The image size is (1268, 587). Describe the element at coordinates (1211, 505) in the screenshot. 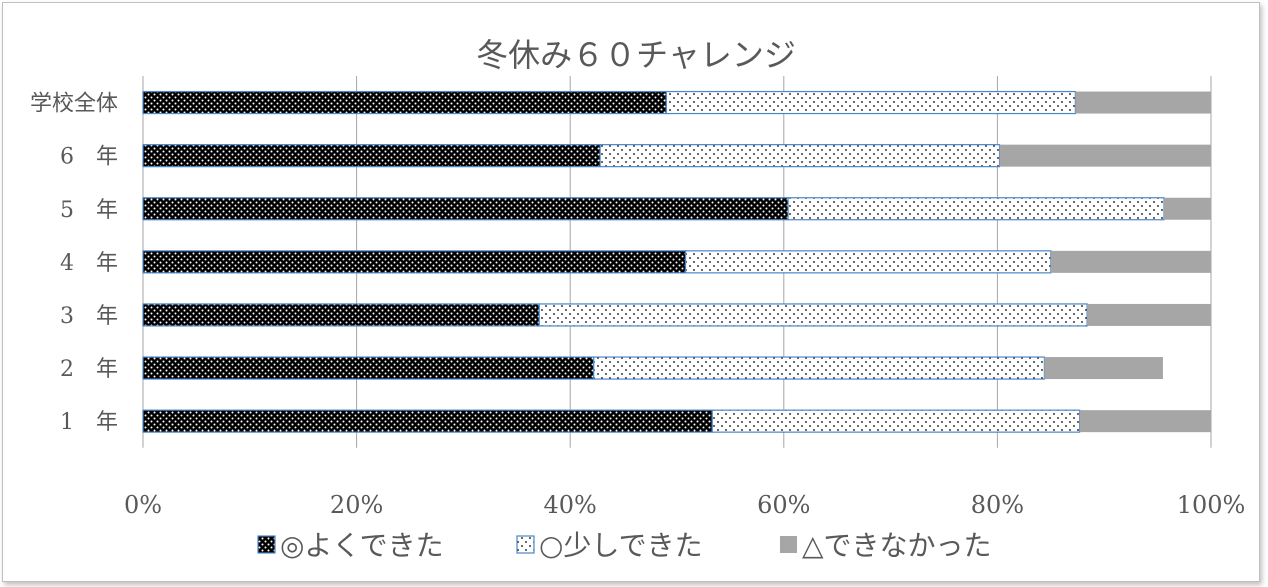

I see `x-tick-label: 100%` at that location.